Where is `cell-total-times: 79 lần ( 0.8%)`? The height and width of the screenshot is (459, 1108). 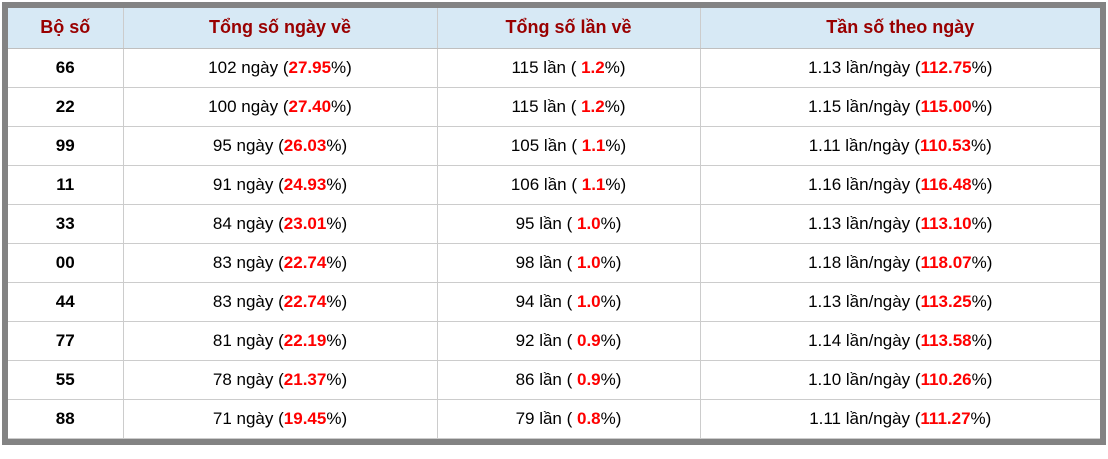 cell-total-times: 79 lần ( 0.8%) is located at coordinates (569, 419).